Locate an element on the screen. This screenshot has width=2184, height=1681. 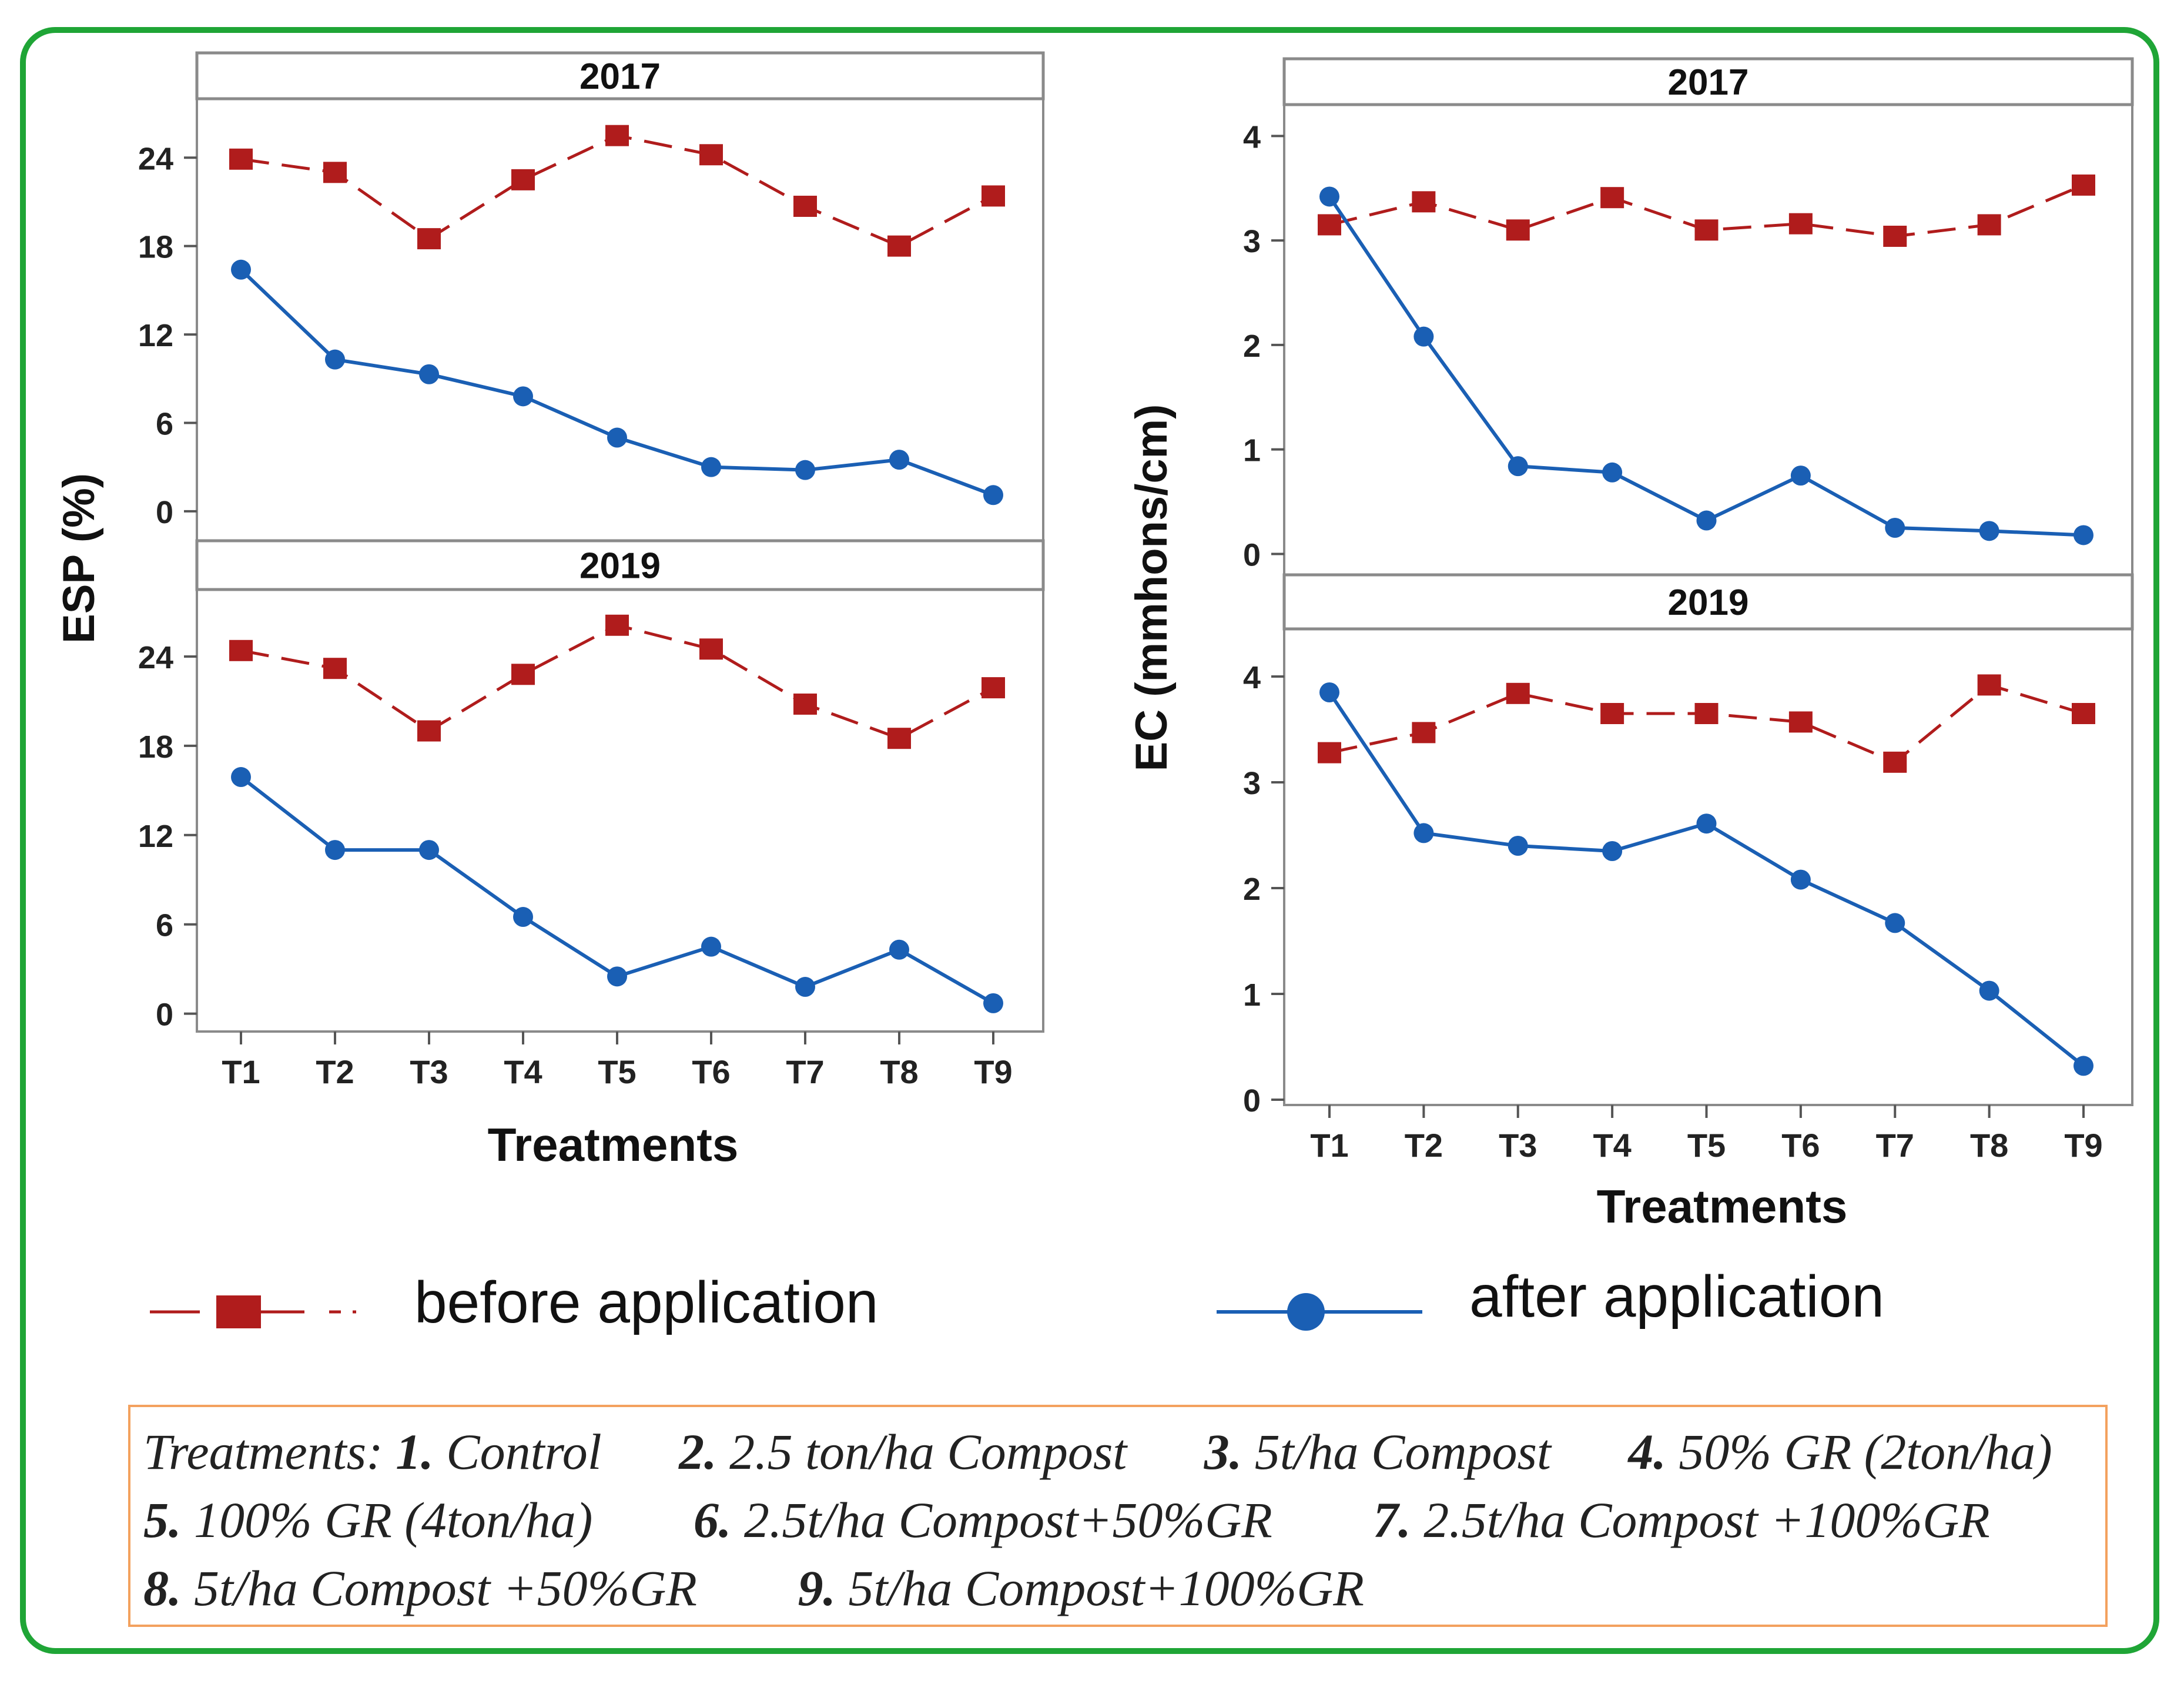
treatment-text: 5t/ha Compost is located at coordinates (1403, 1452).